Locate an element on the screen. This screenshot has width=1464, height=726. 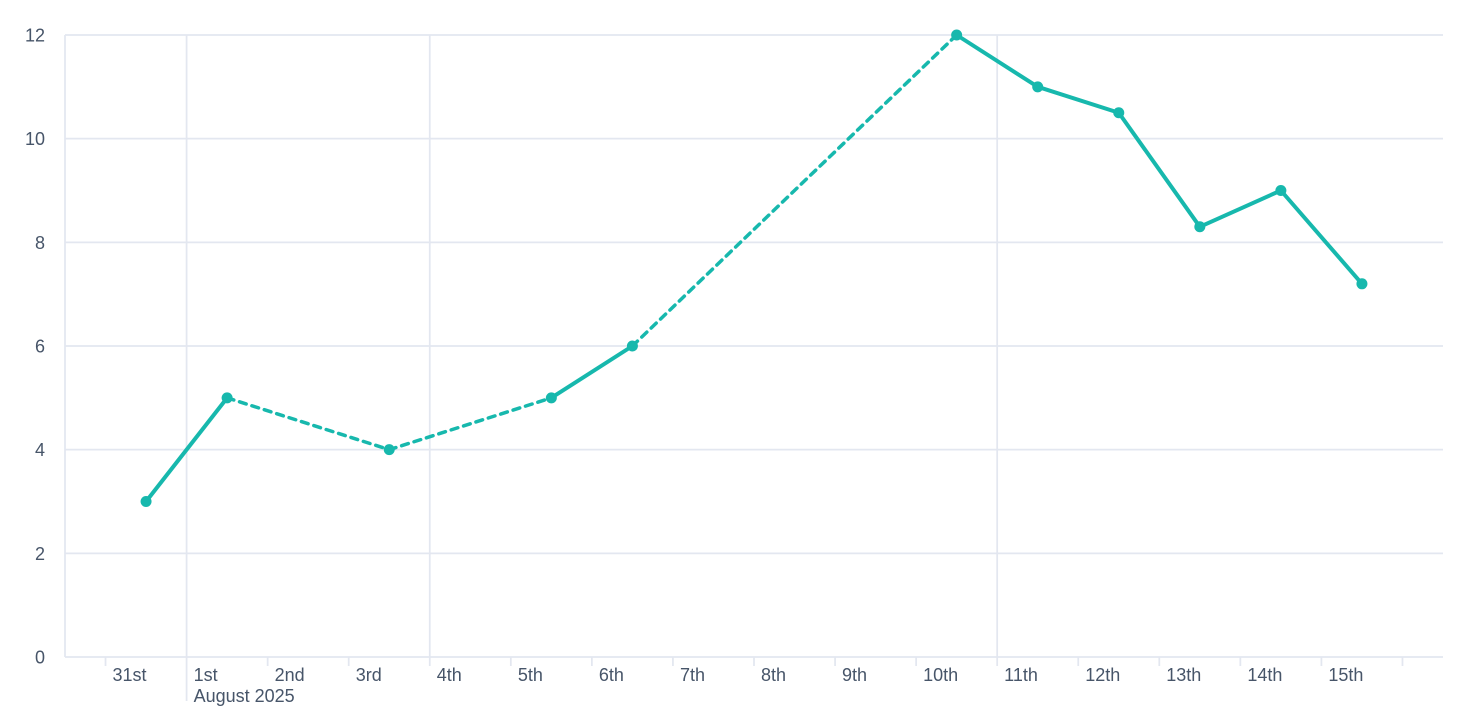
data-point-3rd is located at coordinates (389, 450).